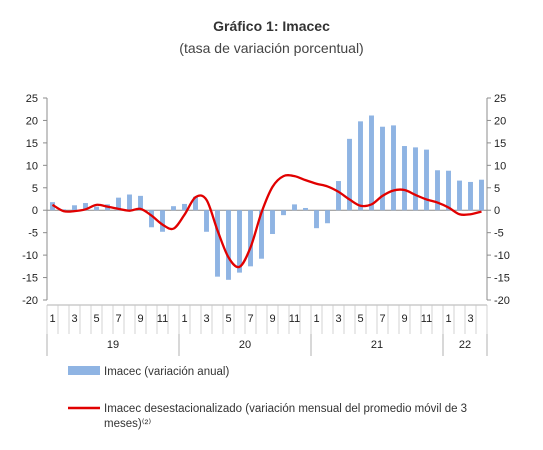 The height and width of the screenshot is (450, 543). I want to click on y-tick-label-left: 5, so click(35, 189).